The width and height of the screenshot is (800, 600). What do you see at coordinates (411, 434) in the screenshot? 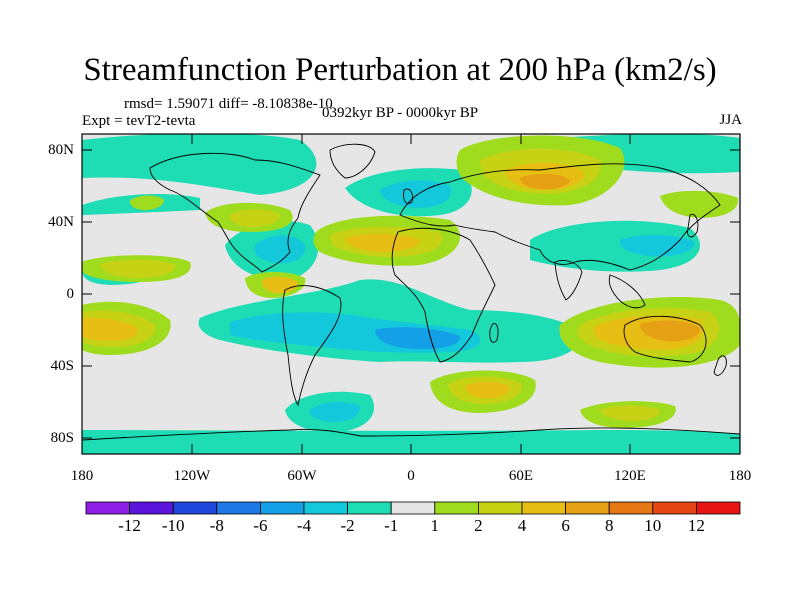
I see `coast-antarctica` at bounding box center [411, 434].